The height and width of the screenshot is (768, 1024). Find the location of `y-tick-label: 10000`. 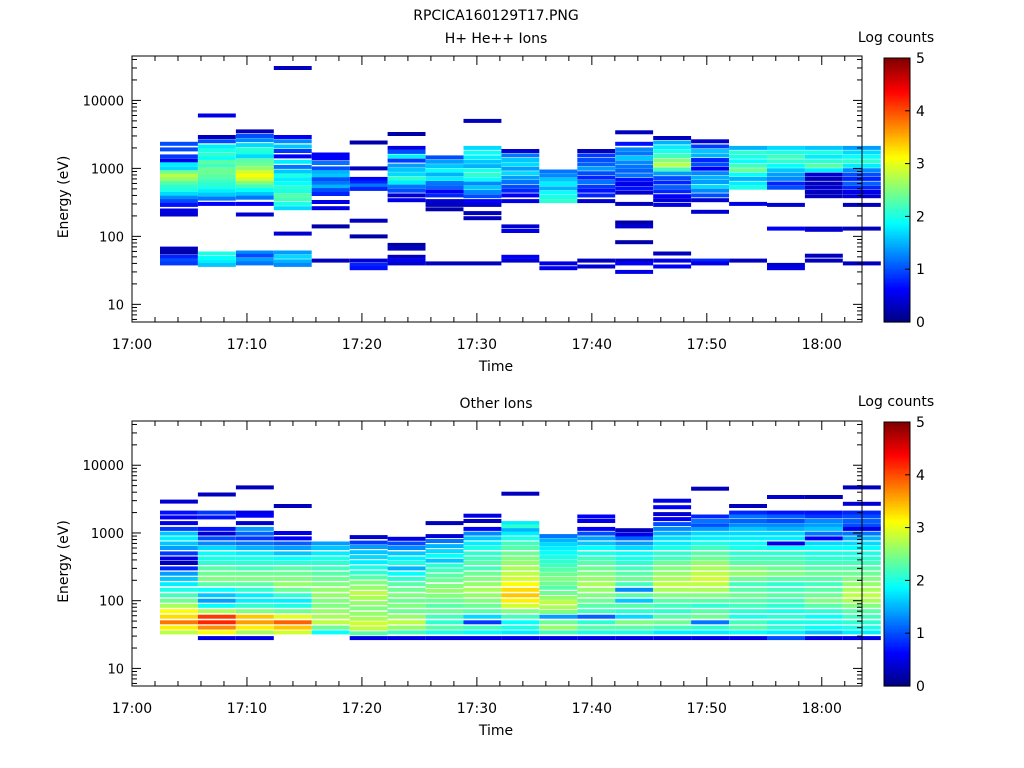

y-tick-label: 10000 is located at coordinates (103, 466).